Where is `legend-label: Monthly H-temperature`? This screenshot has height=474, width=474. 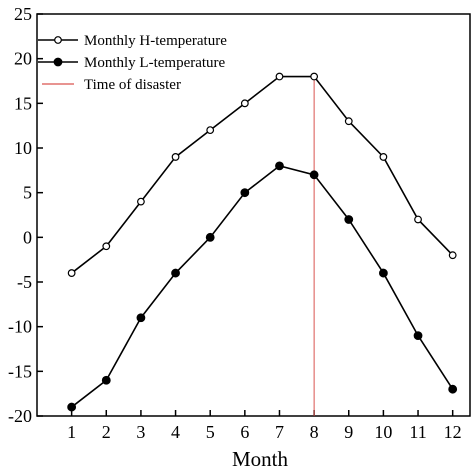 legend-label: Monthly H-temperature is located at coordinates (155, 41).